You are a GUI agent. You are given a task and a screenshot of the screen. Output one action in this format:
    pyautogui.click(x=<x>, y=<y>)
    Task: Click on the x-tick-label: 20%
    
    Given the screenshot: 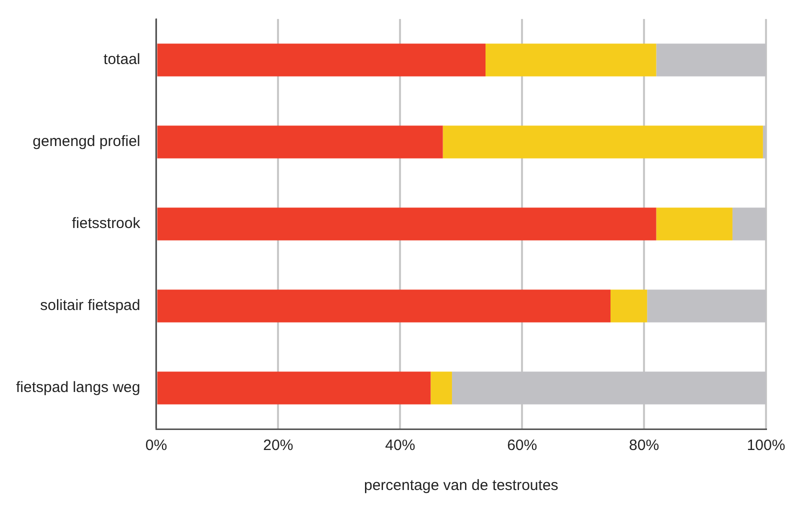 What is the action you would take?
    pyautogui.click(x=278, y=445)
    